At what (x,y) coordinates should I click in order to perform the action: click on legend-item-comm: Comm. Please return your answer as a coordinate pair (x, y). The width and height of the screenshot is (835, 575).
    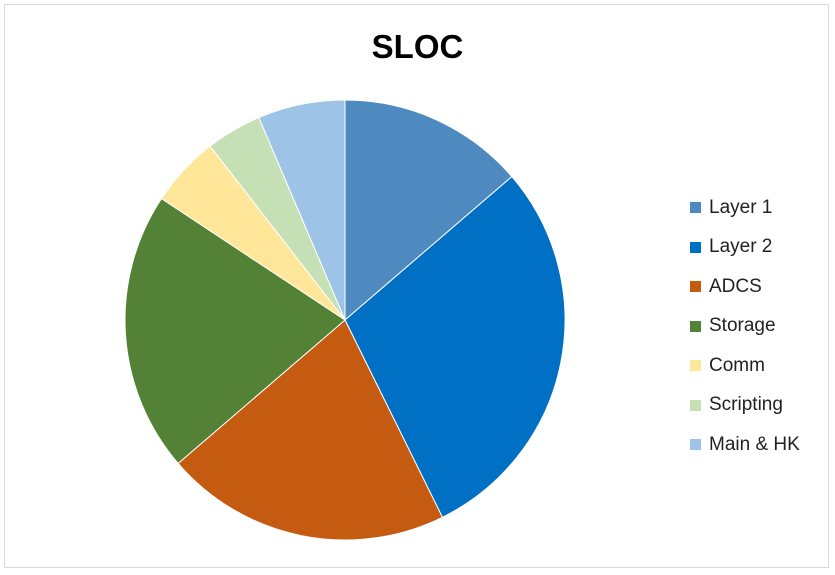
    Looking at the image, I should click on (745, 366).